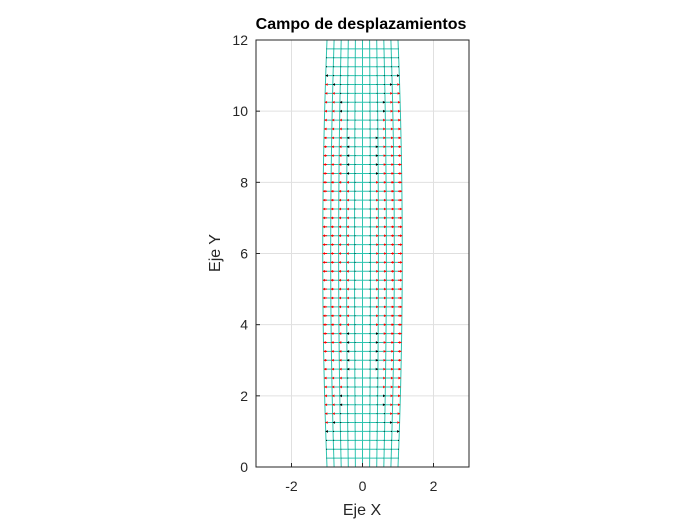 This screenshot has width=700, height=525. I want to click on y-tick-label: 2, so click(244, 396).